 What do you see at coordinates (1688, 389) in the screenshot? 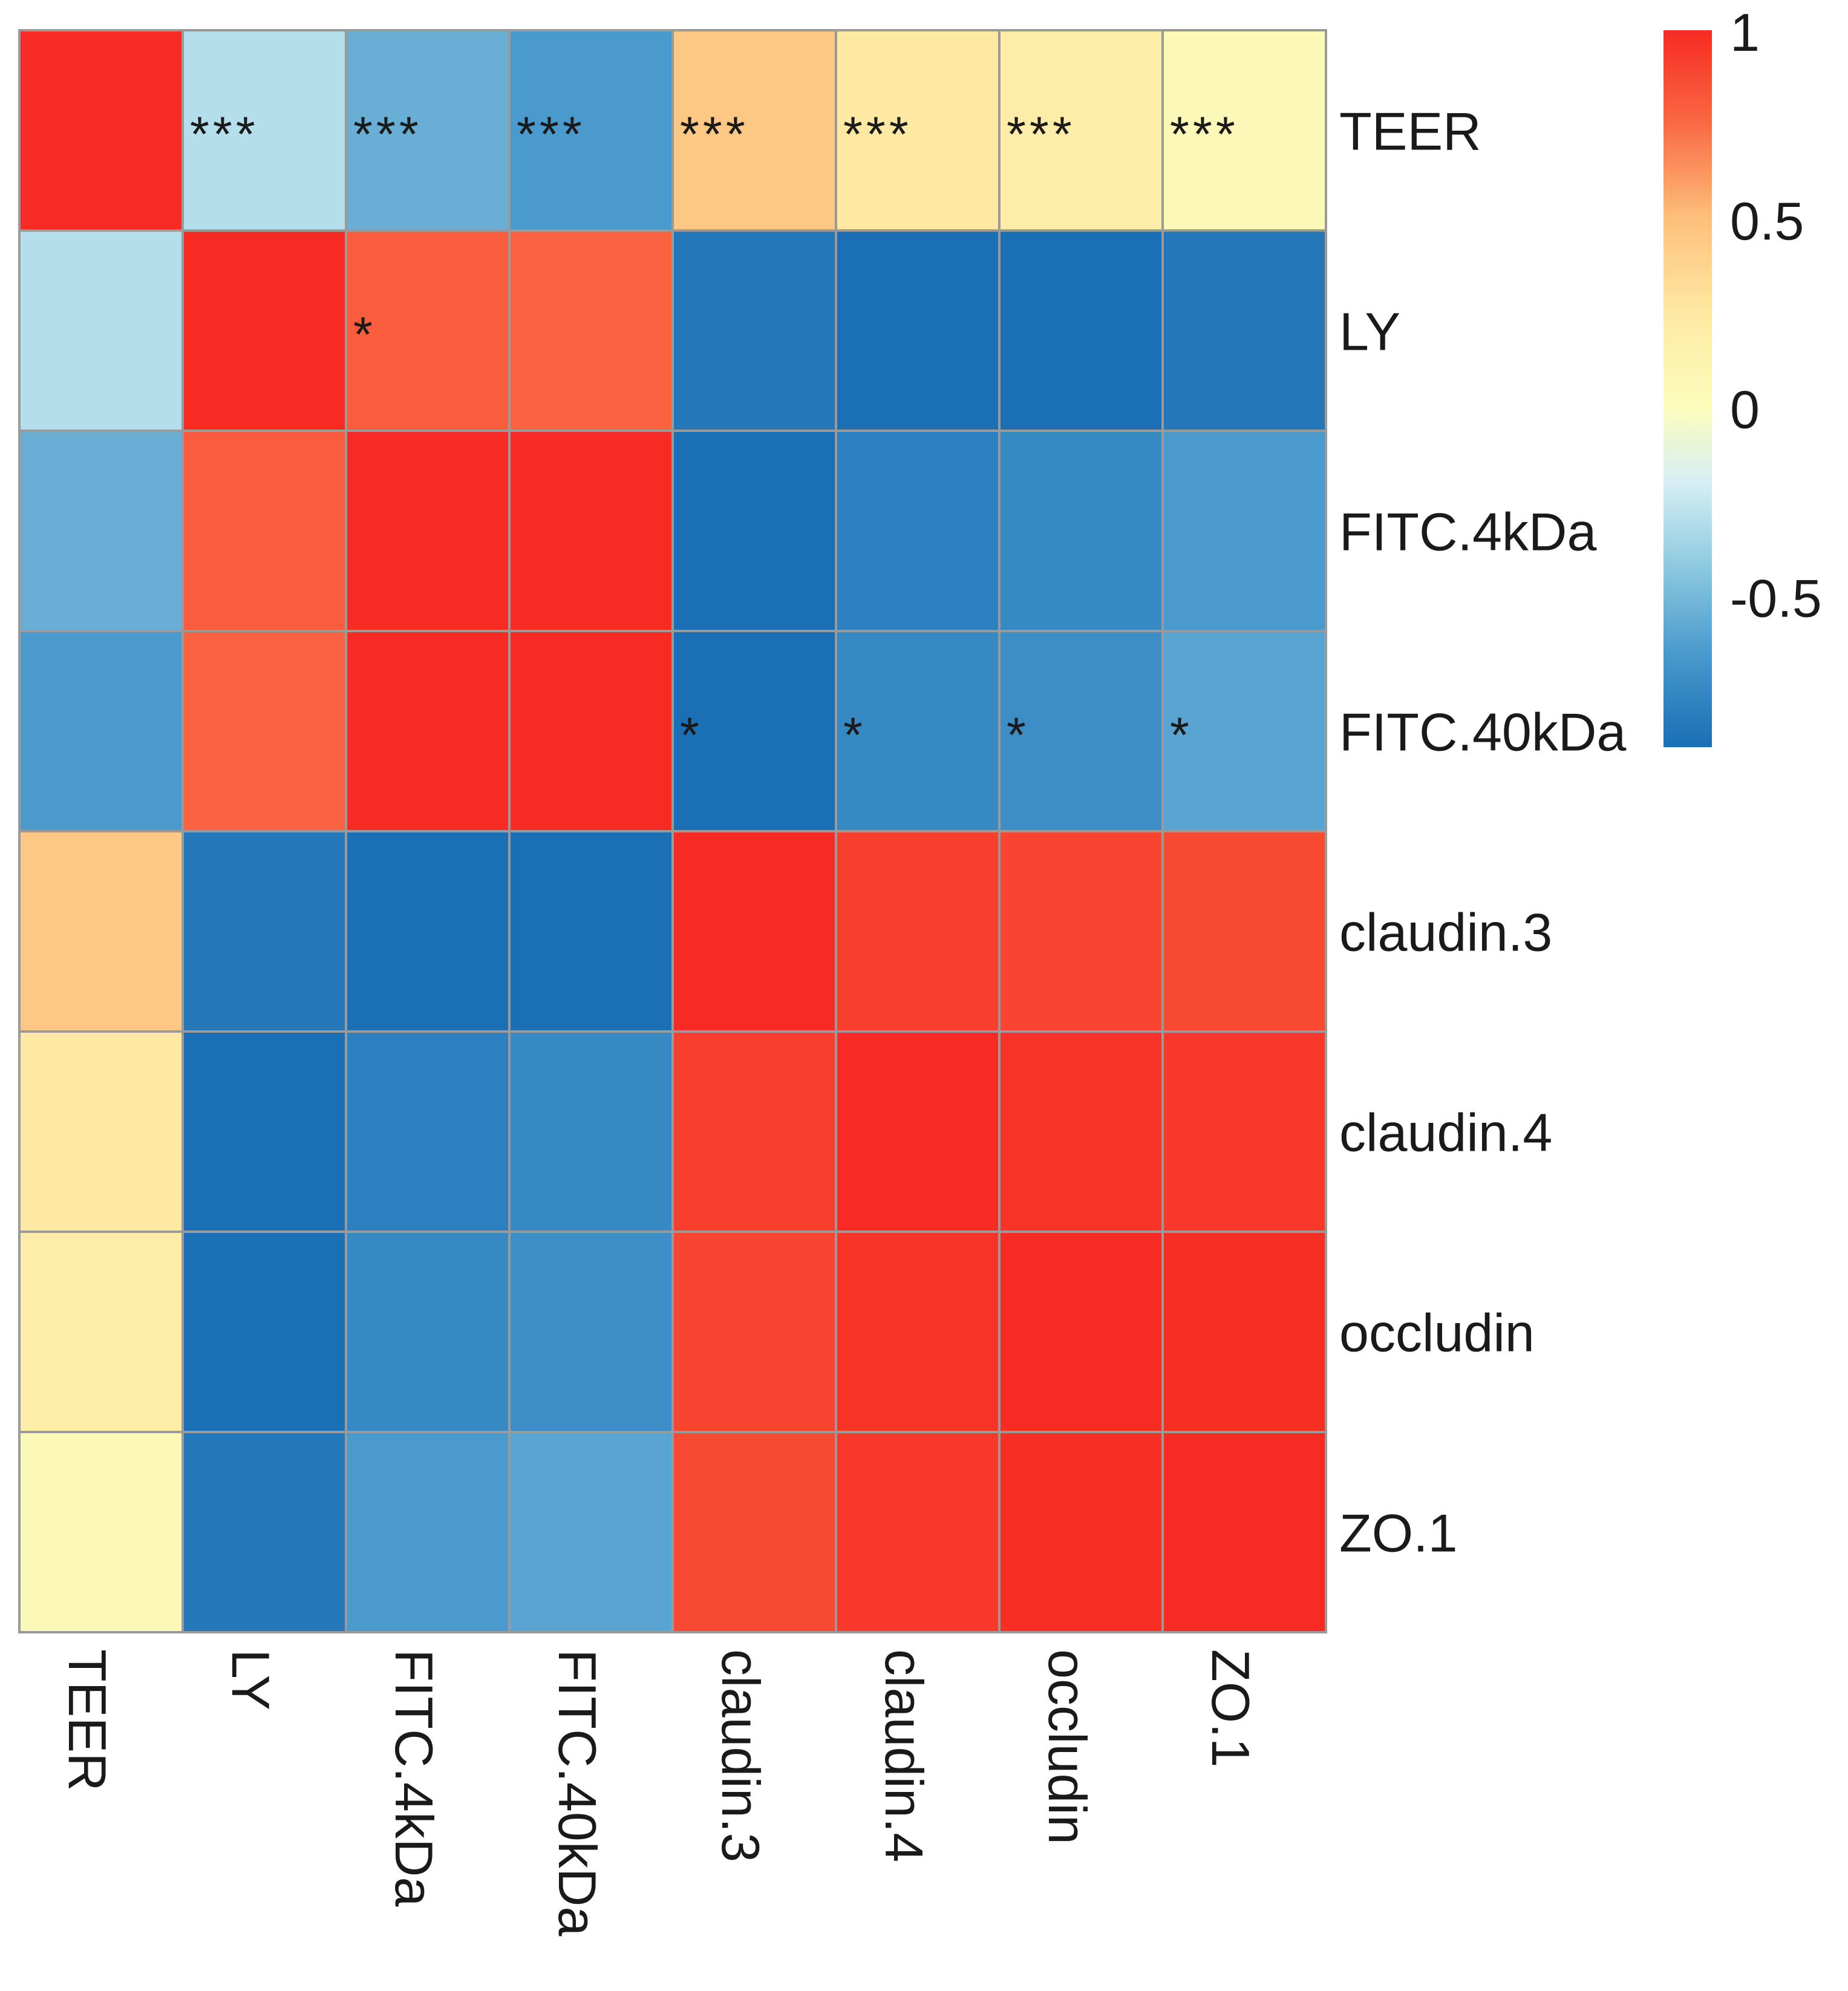
I see `colorbar-gradient` at bounding box center [1688, 389].